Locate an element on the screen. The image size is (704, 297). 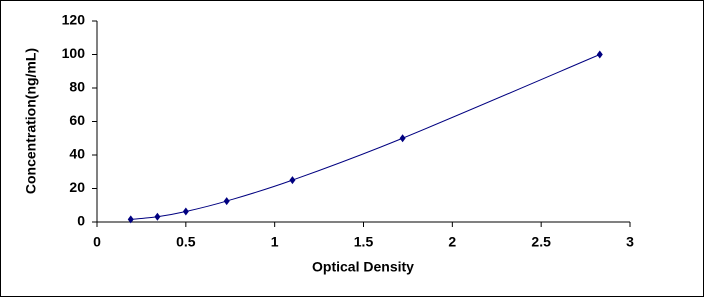
y-axis-label: Concentration(ng/mL) is located at coordinates (31, 121).